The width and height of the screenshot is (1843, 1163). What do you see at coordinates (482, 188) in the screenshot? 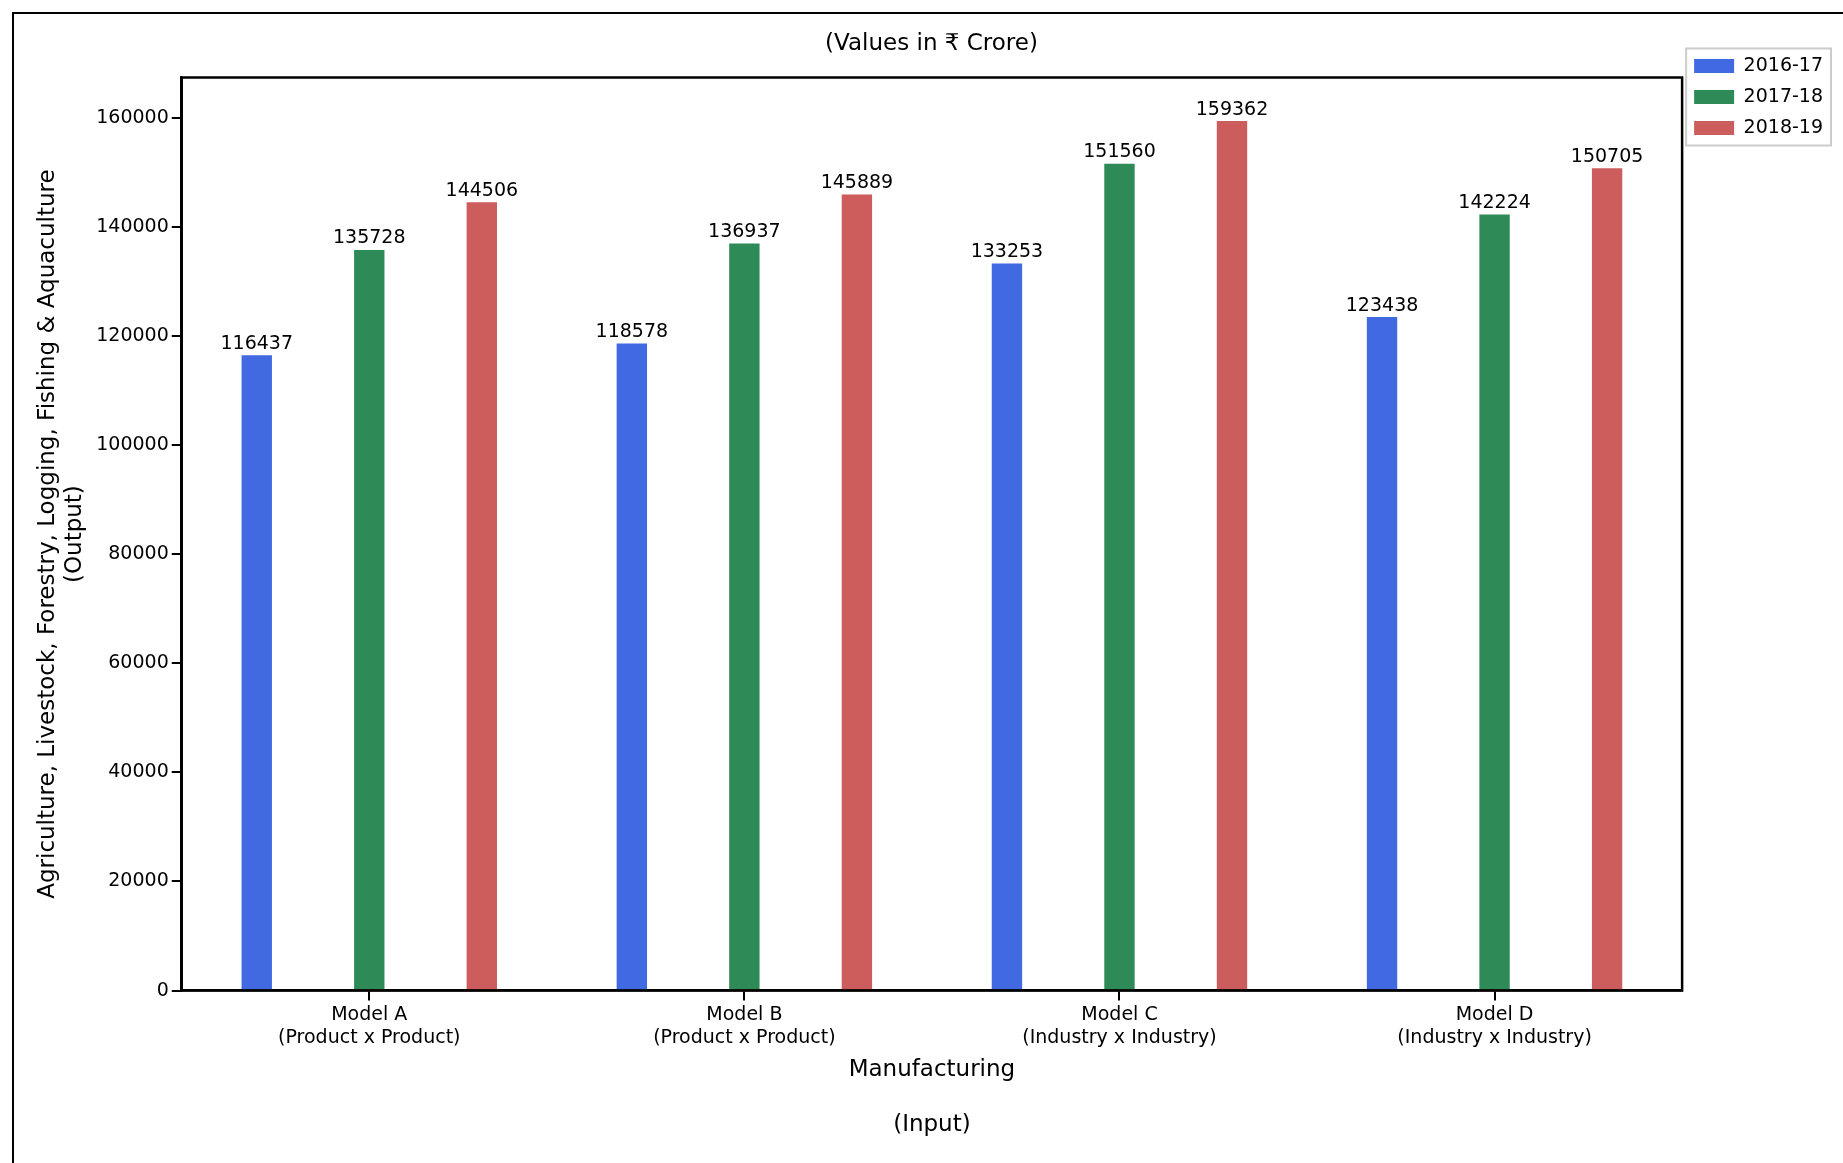
I see `data-label: 144506` at bounding box center [482, 188].